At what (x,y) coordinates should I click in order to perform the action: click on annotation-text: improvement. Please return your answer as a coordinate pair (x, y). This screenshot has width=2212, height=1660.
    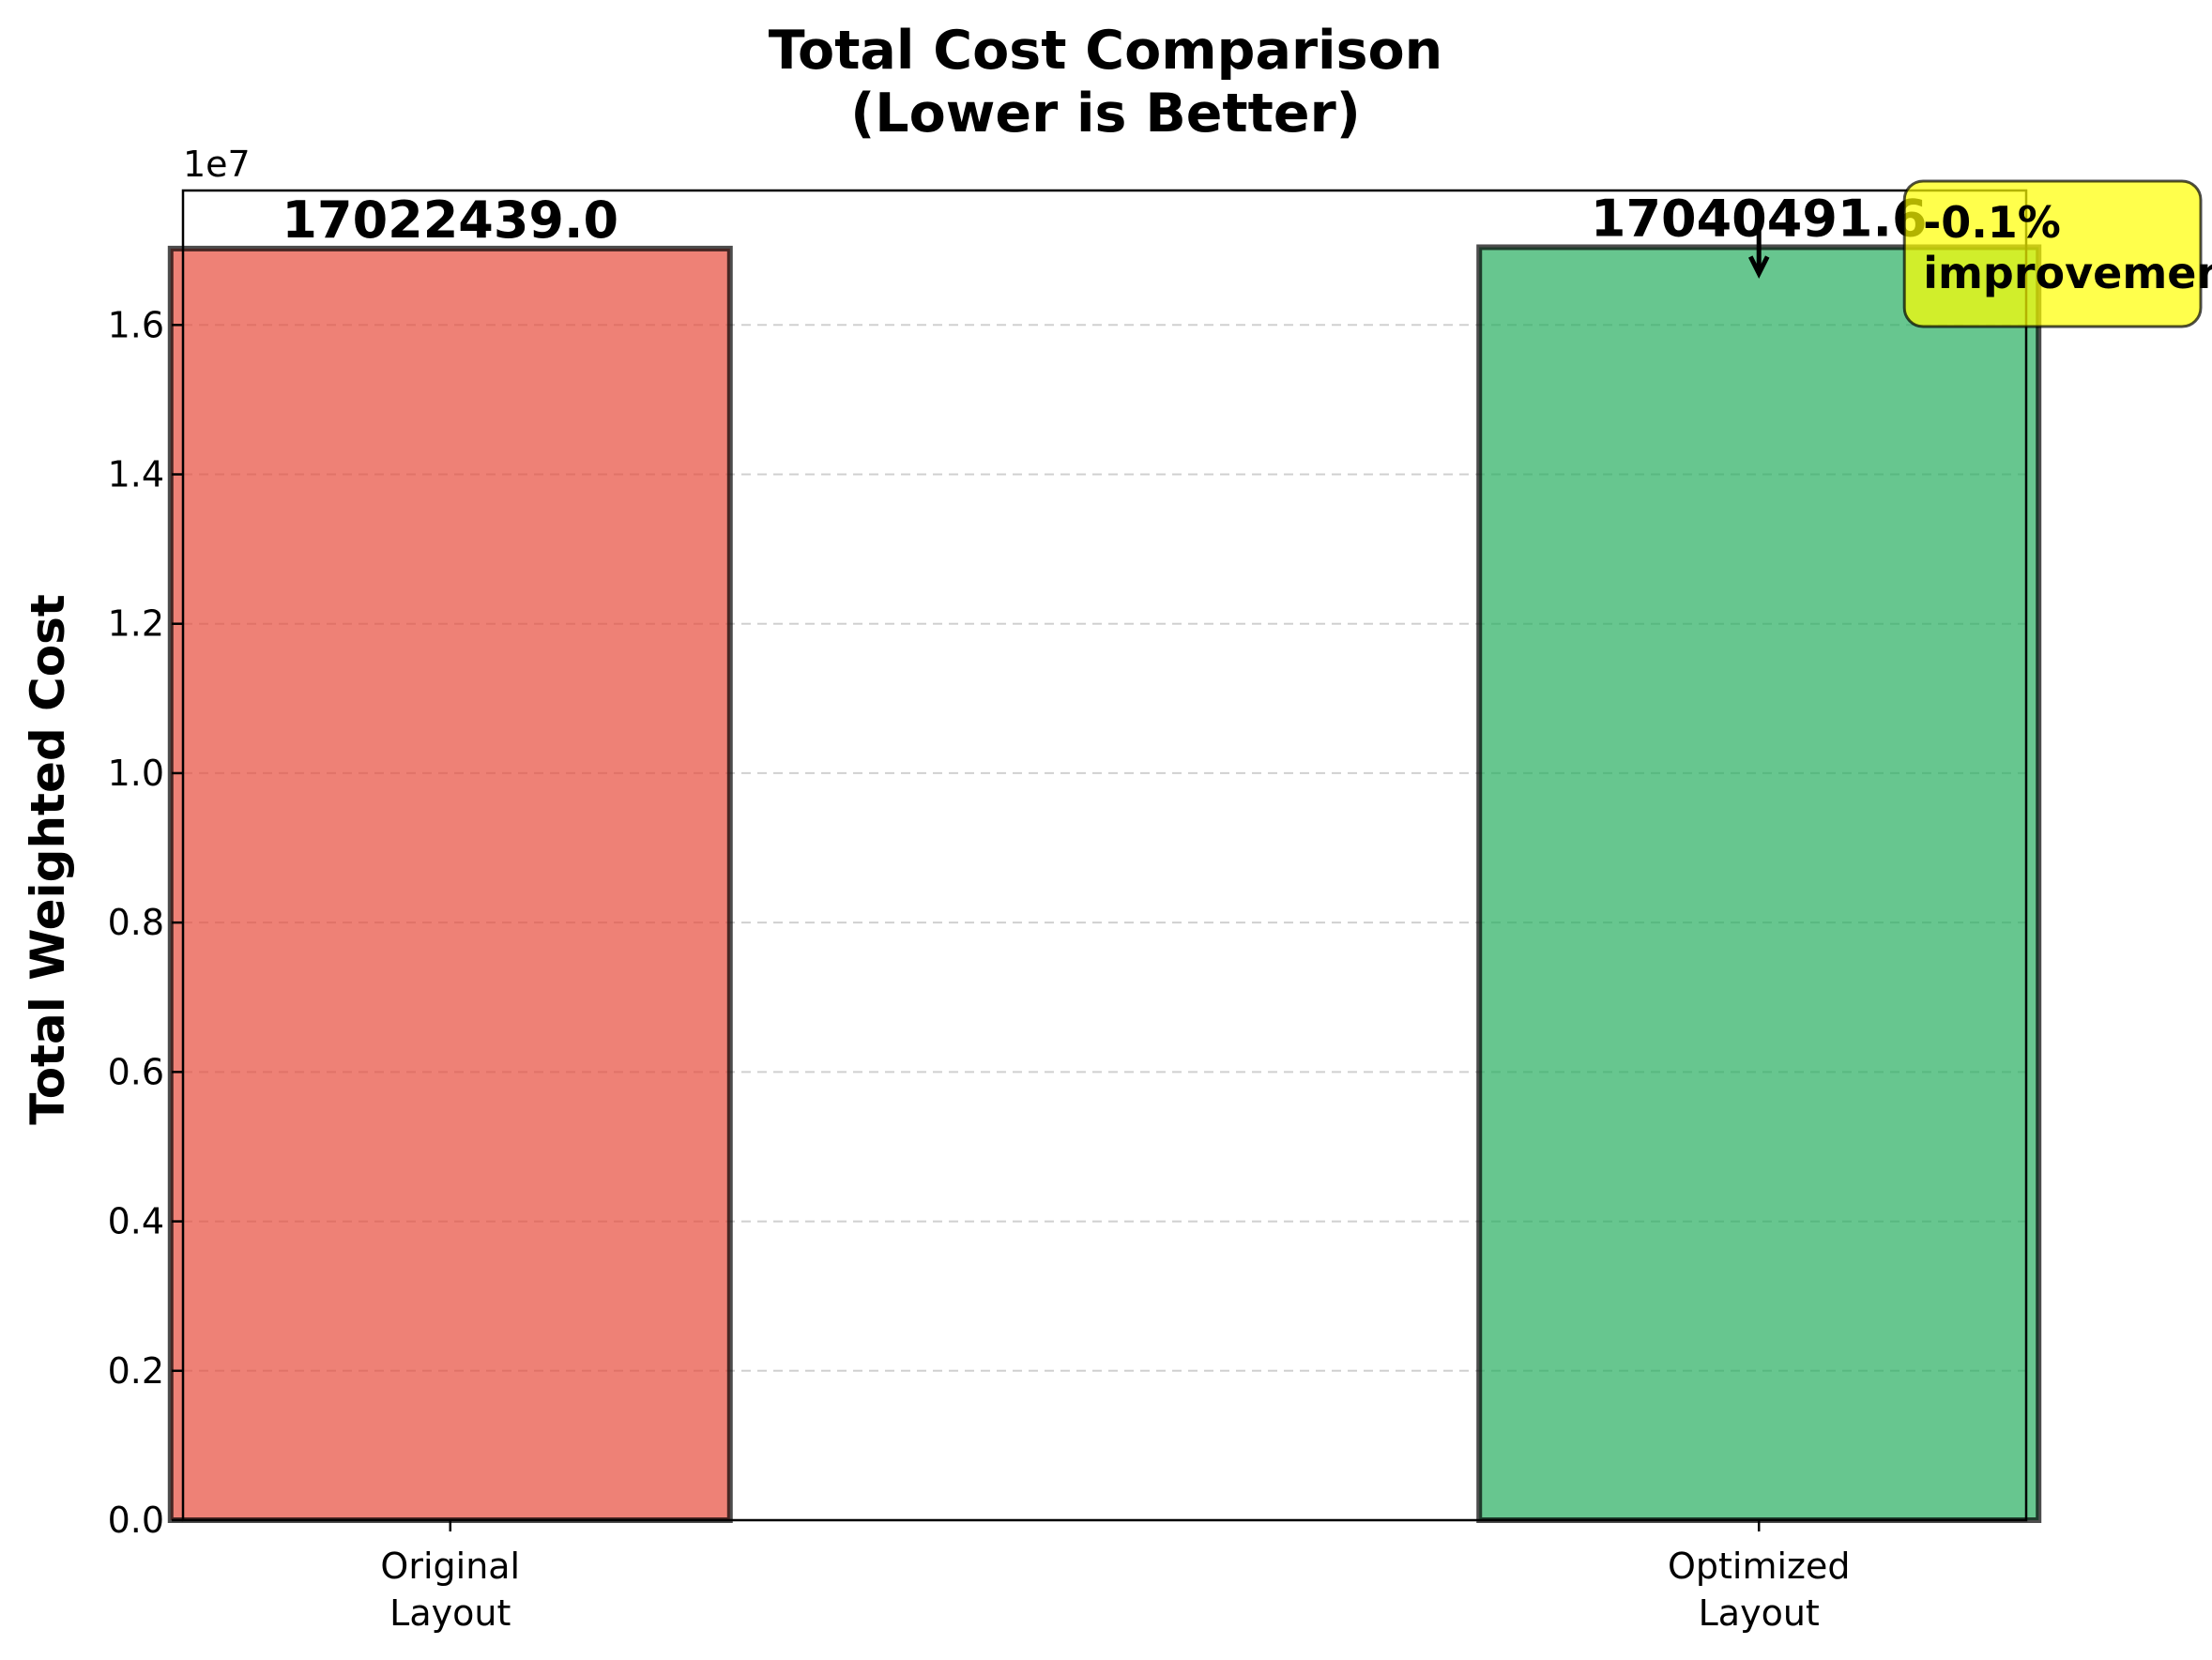
    Looking at the image, I should click on (2067, 273).